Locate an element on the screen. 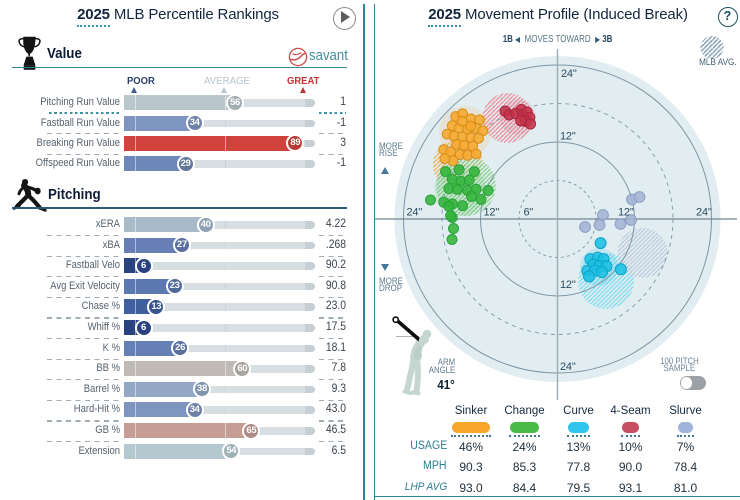  svg-text: 6" is located at coordinates (529, 213).